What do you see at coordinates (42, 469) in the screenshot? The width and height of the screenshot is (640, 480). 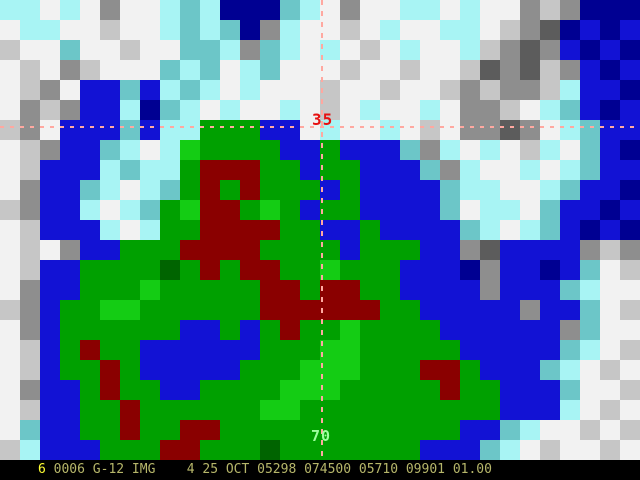 I see `frame-number: 6` at bounding box center [42, 469].